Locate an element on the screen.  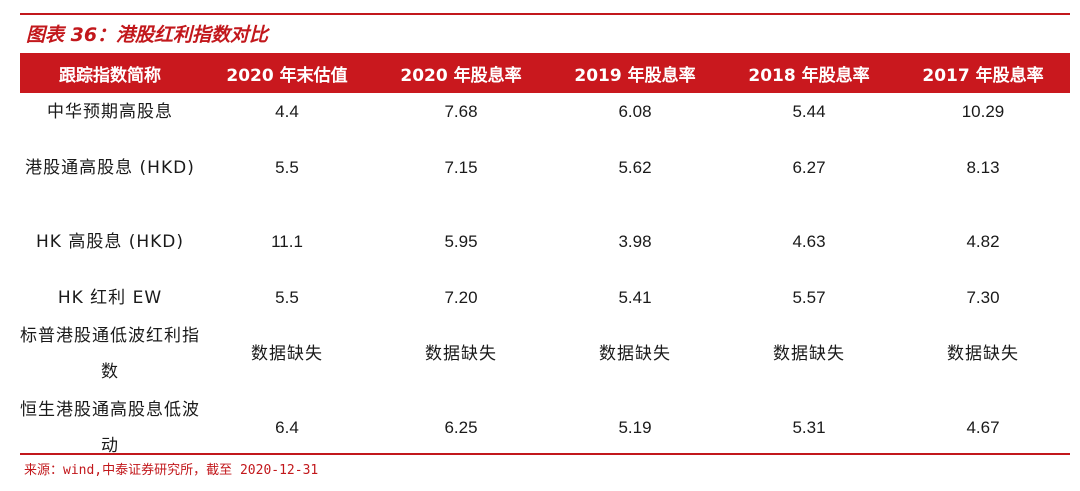
value-cell: 4.63 is located at coordinates (809, 241).